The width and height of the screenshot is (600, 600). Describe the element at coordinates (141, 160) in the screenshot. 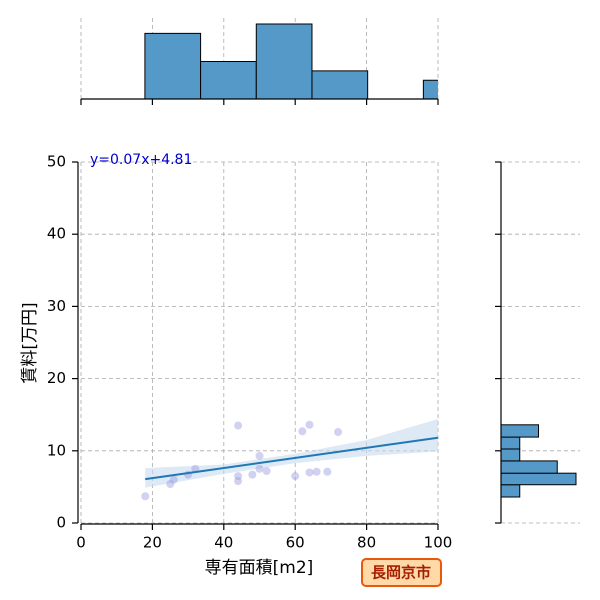

I see `equation: y=0.07x+4.81` at that location.